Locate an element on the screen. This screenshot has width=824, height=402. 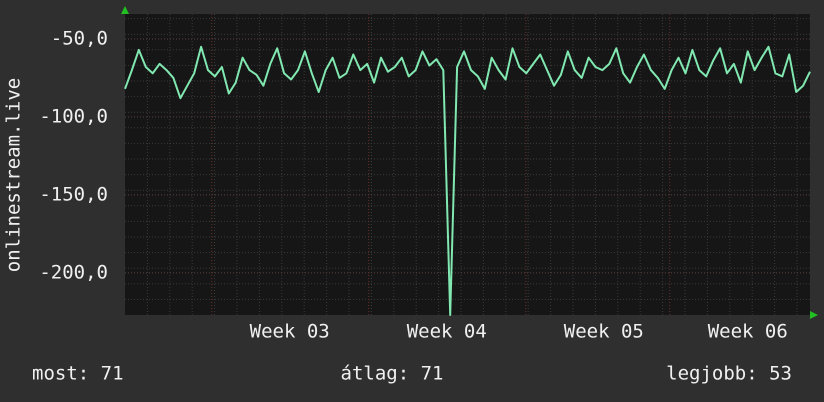
y-tick-label: -50,0 is located at coordinates (79, 38).